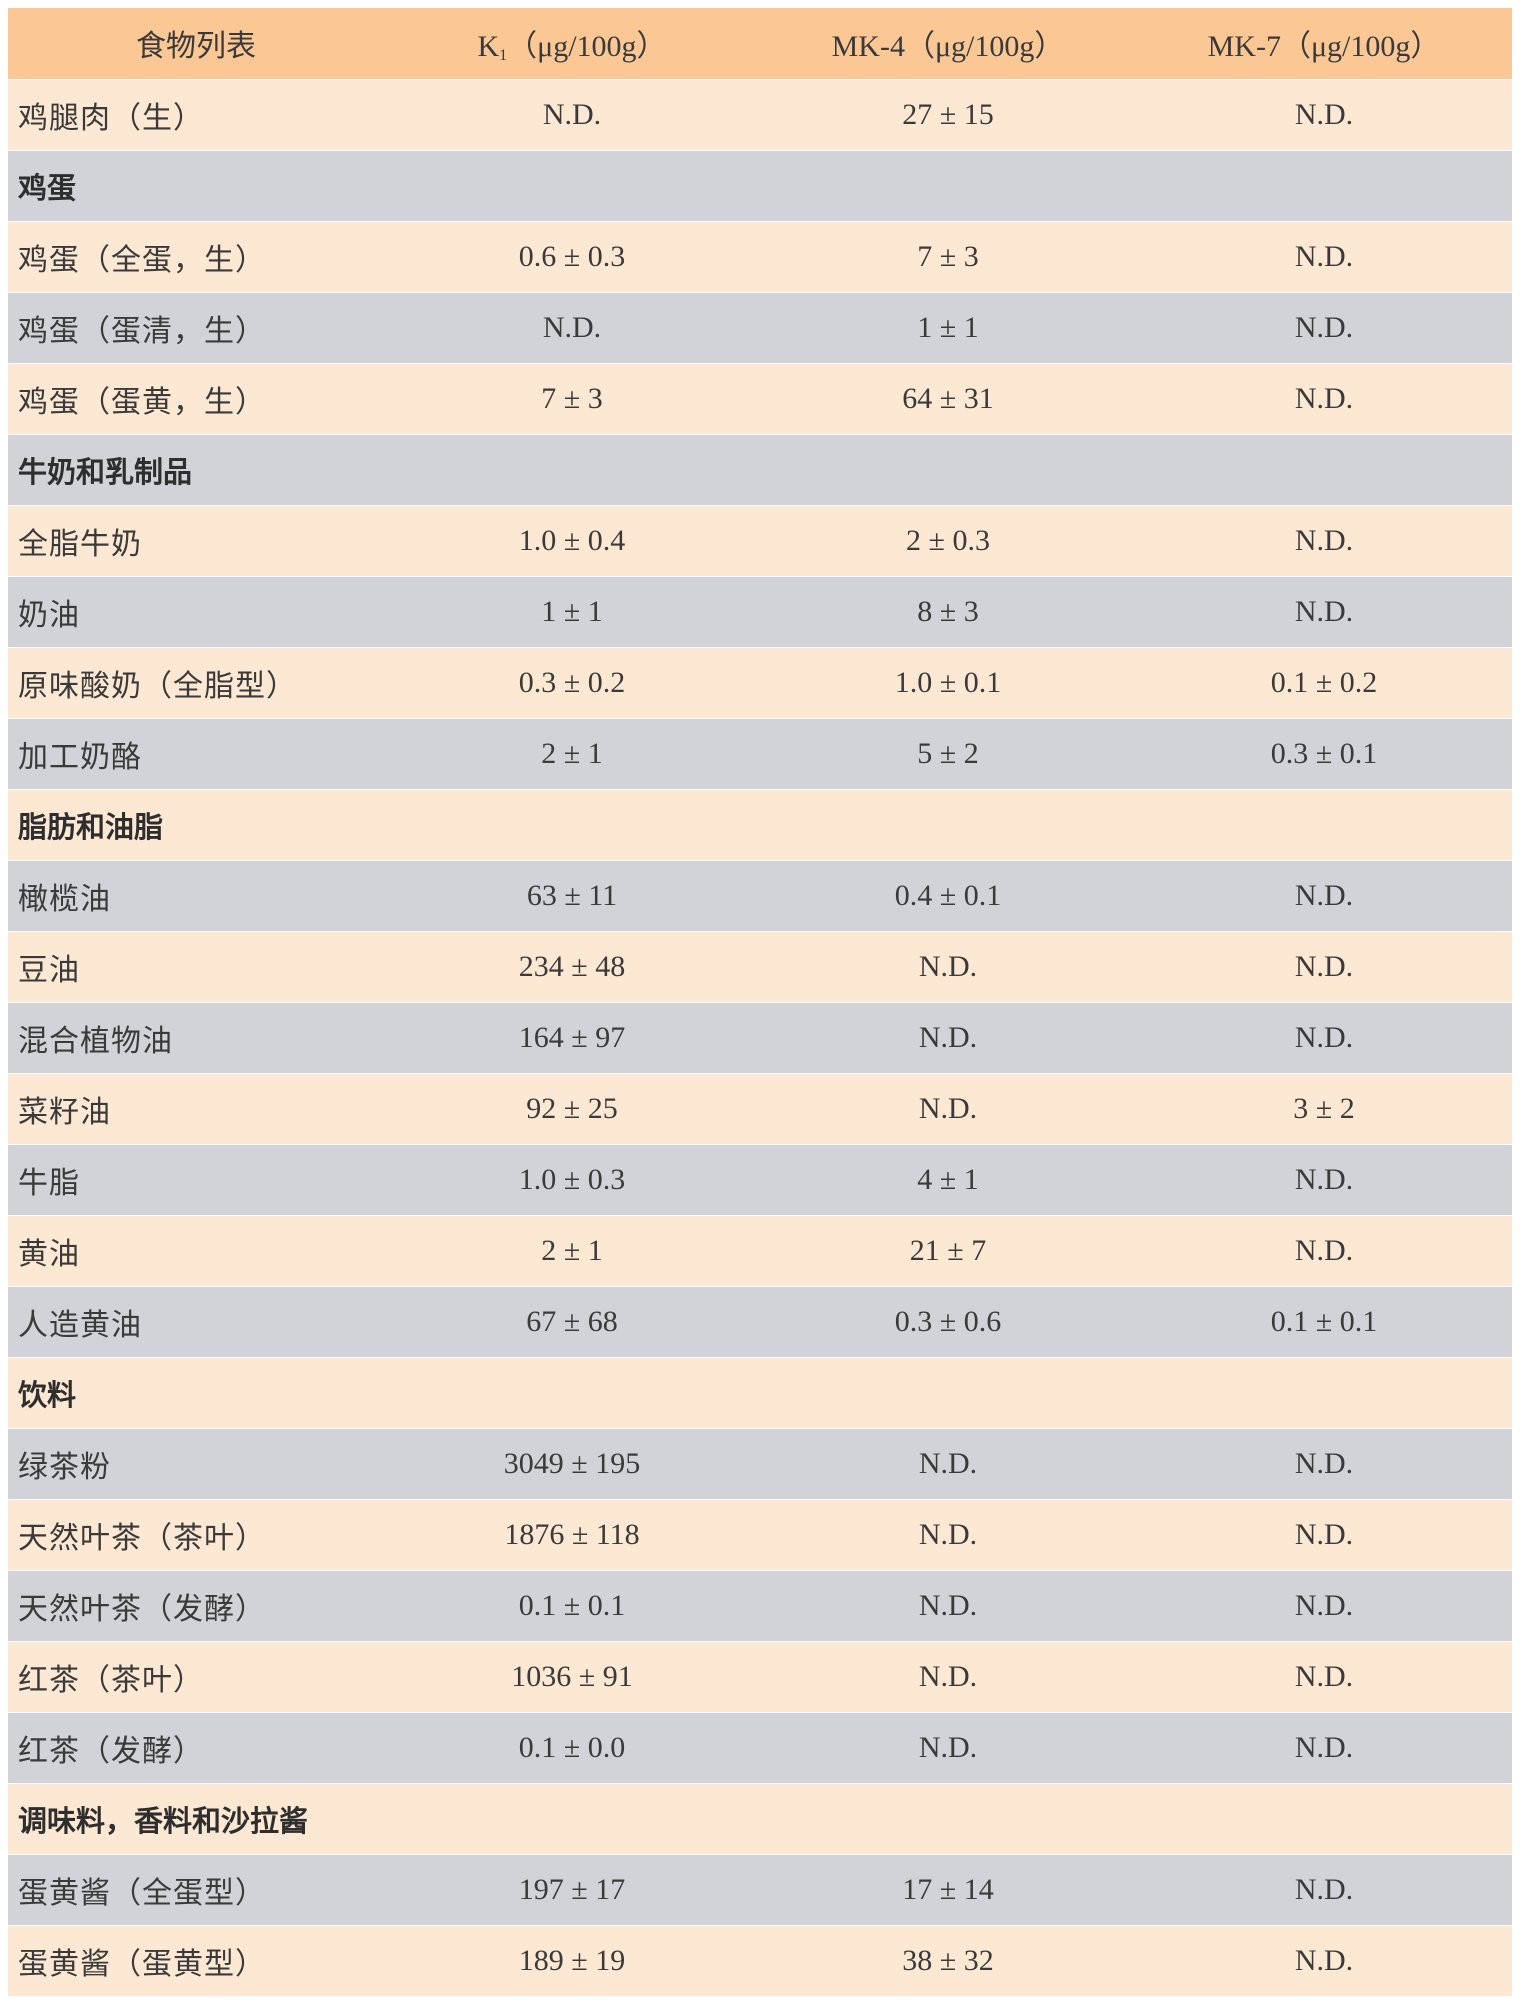 This screenshot has width=1520, height=2008. Describe the element at coordinates (572, 1180) in the screenshot. I see `k1-value-cell: 1.0 ± 0.3` at that location.